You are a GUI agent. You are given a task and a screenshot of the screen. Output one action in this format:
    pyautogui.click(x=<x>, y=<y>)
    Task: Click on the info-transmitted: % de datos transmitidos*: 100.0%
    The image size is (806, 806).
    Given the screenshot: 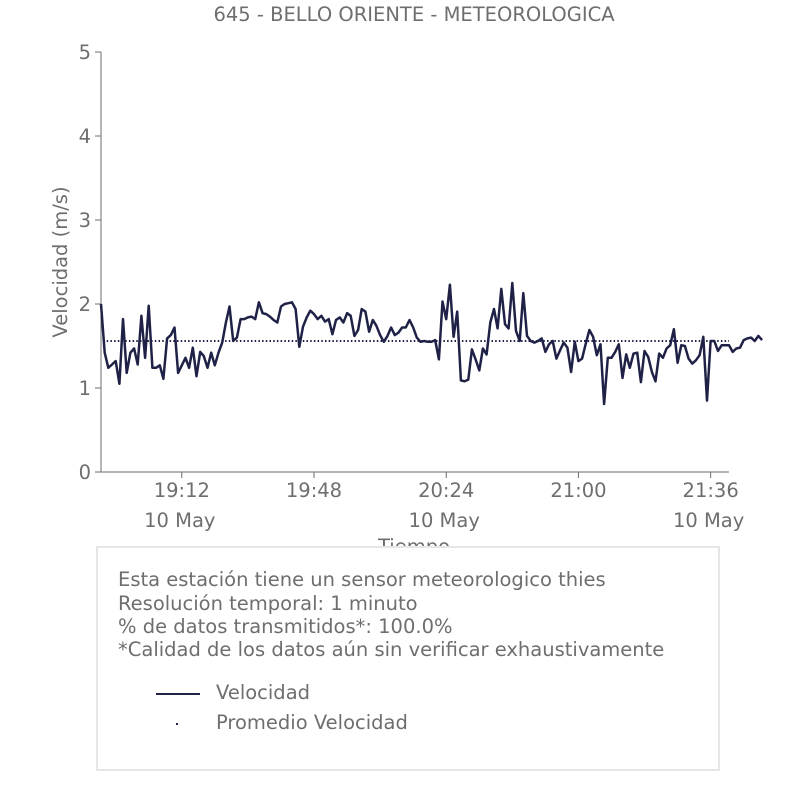 What is the action you would take?
    pyautogui.click(x=285, y=626)
    